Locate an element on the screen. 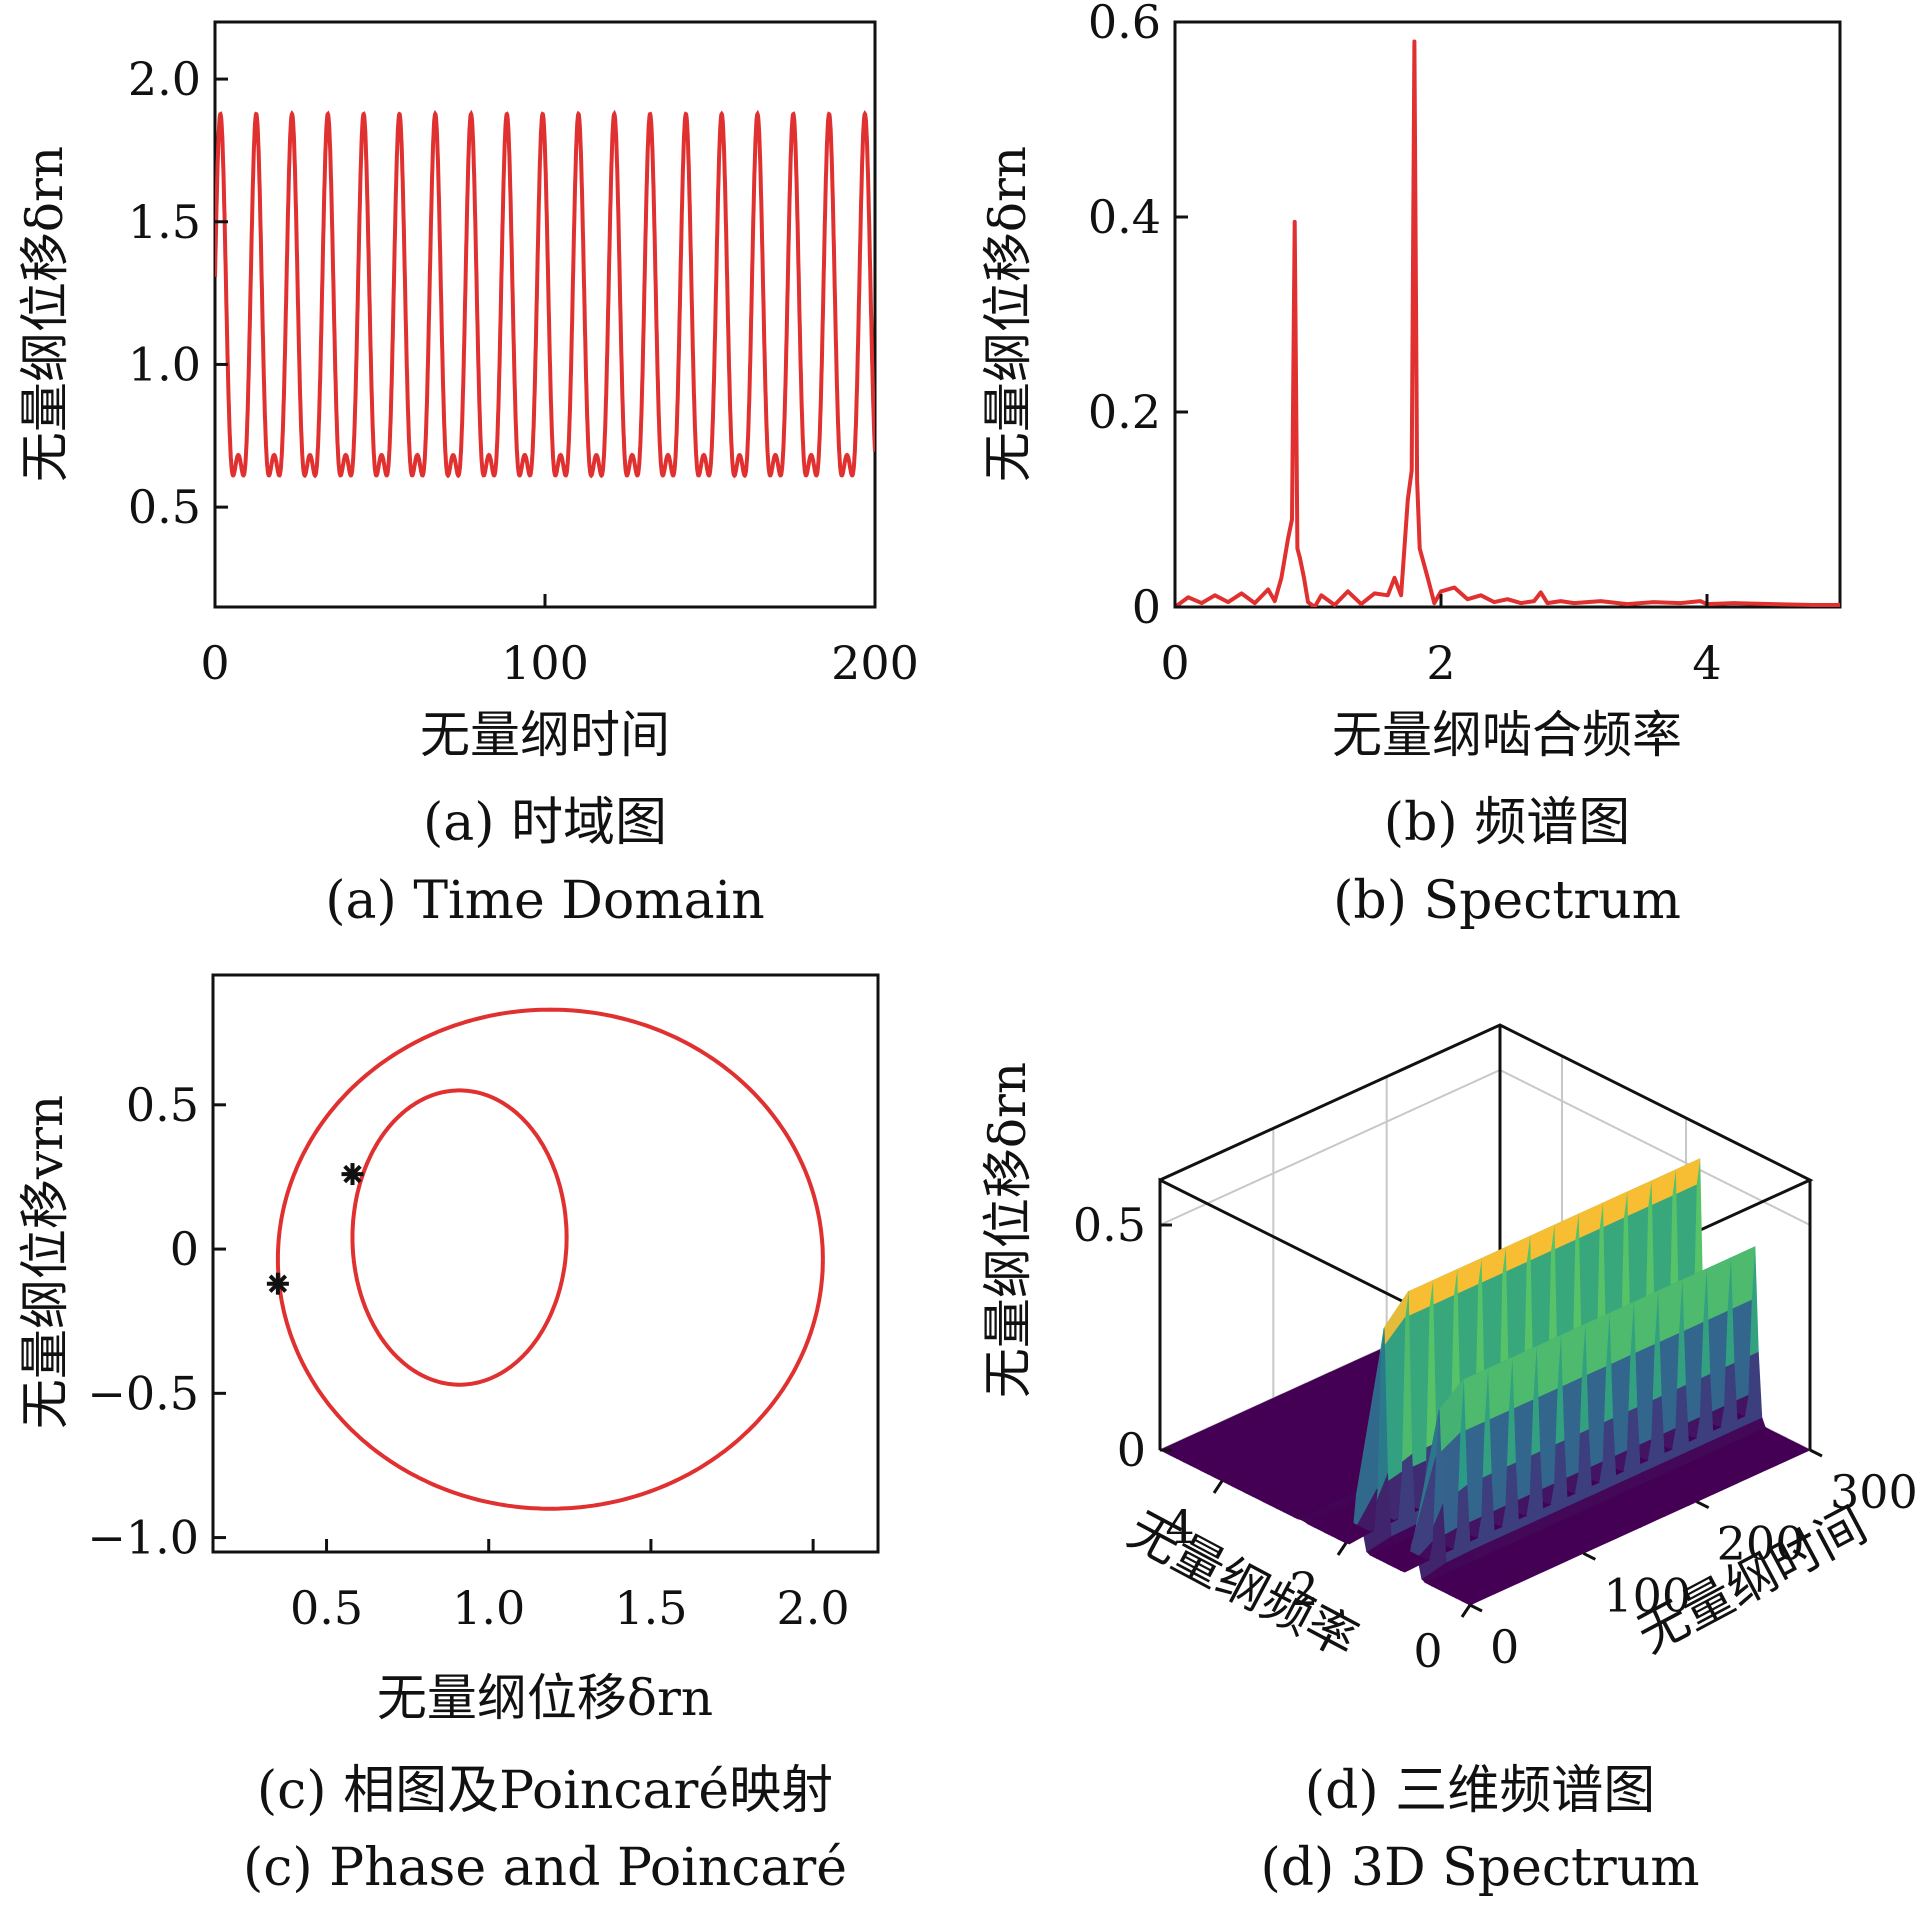 The image size is (1923, 1909). panel-c-caption-en: (c) Phase and Poincaré is located at coordinates (545, 1868).